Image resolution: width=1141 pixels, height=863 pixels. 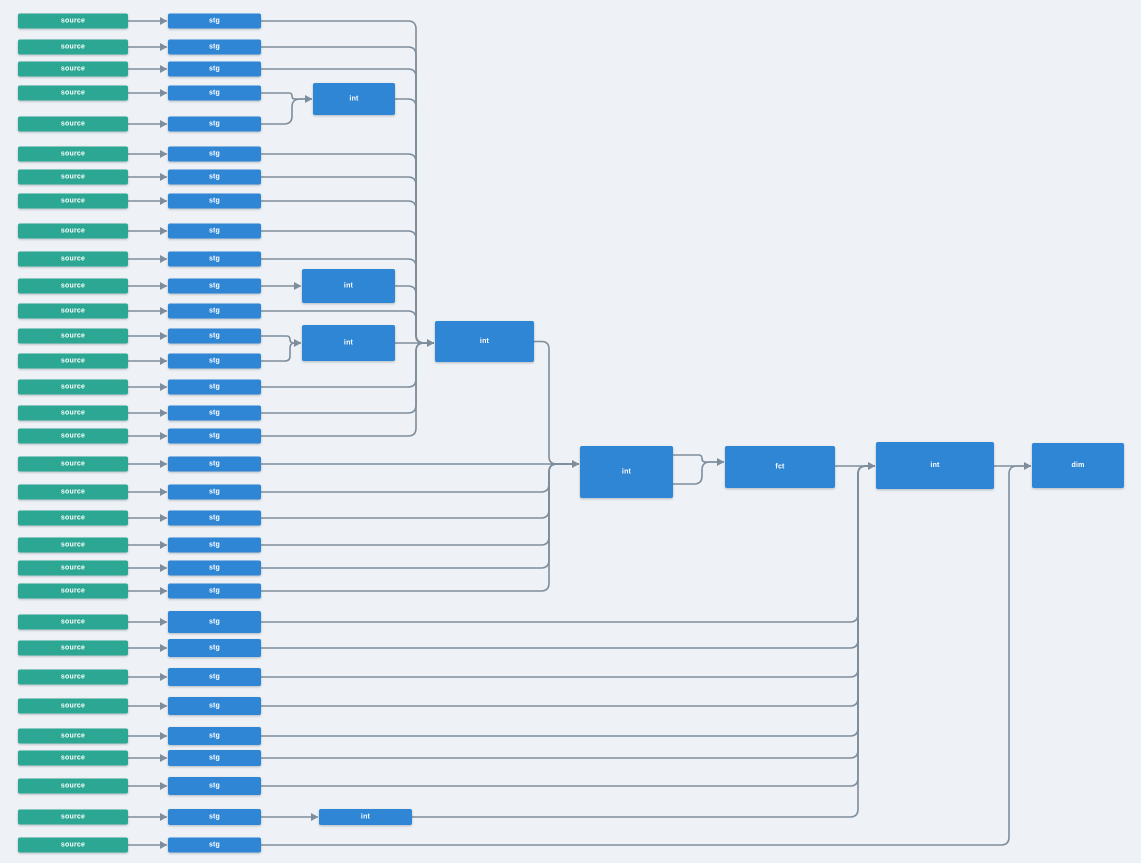 I want to click on node-source-4: source, so click(x=73, y=93).